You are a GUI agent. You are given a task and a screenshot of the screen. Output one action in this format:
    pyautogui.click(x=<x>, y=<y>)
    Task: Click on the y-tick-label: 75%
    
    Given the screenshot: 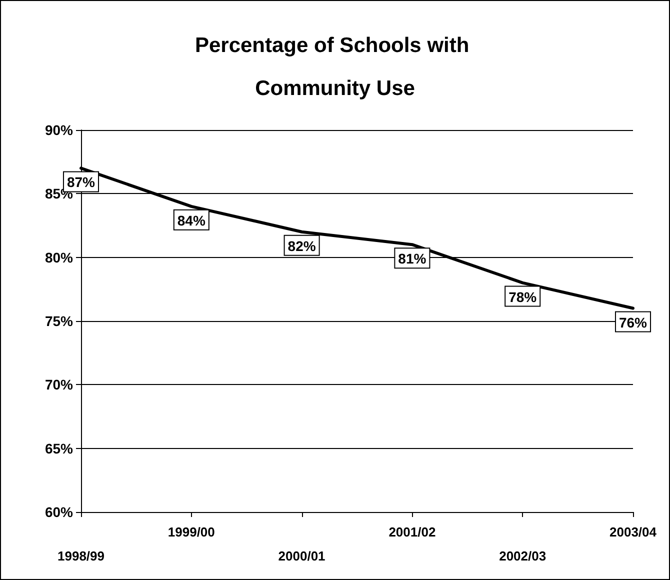 What is the action you would take?
    pyautogui.click(x=59, y=321)
    